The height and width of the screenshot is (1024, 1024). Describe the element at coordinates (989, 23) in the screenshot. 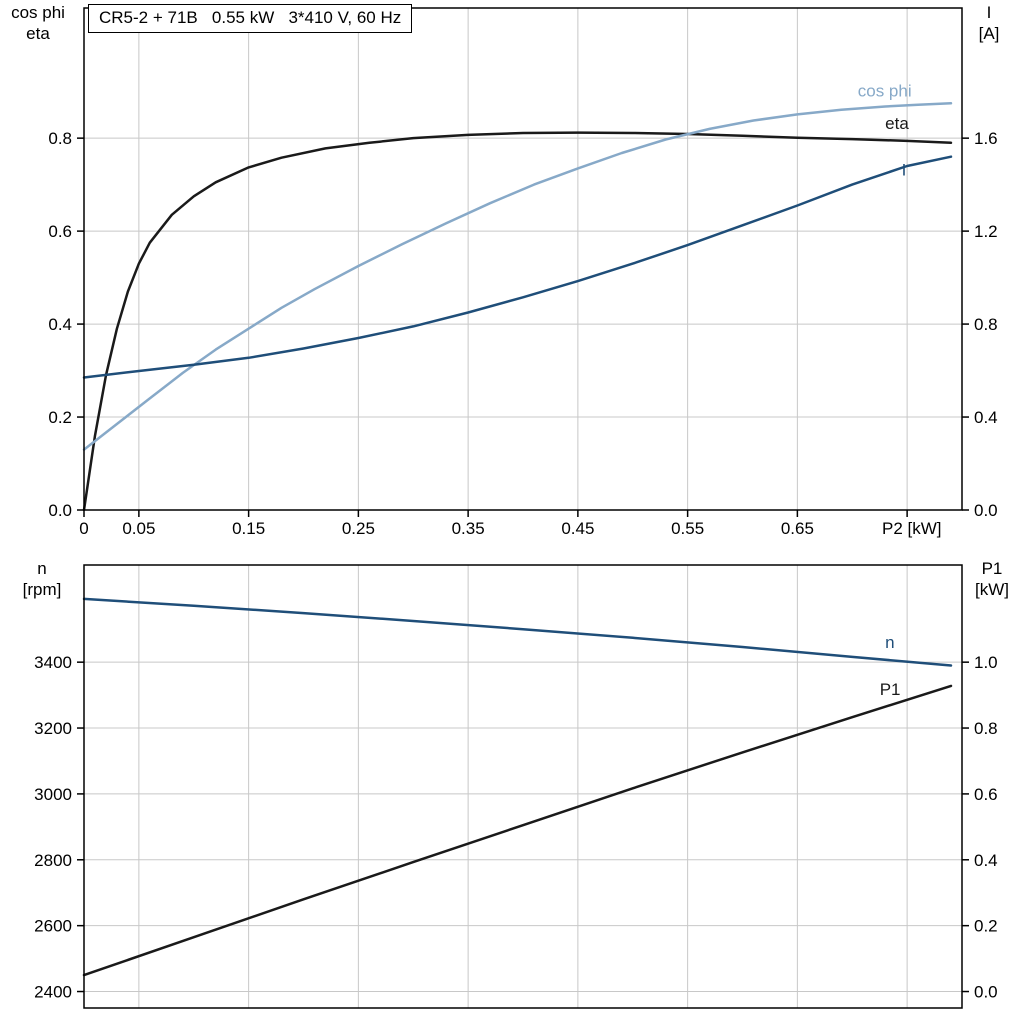

I see `top-right-axis-title: I [A]` at that location.